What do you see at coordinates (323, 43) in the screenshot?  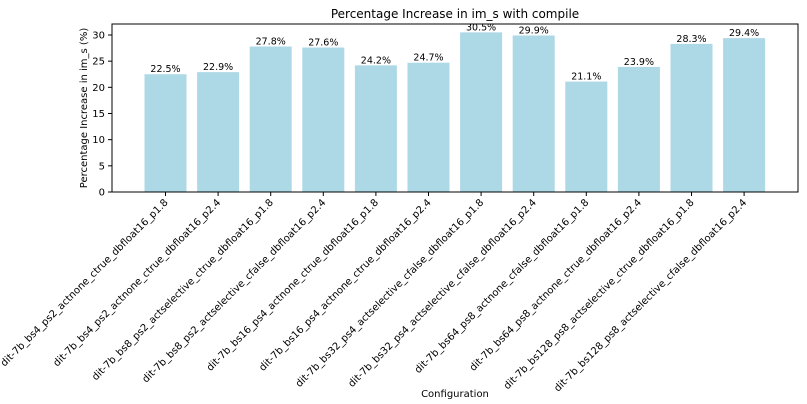 I see `data-label: 27.6%` at bounding box center [323, 43].